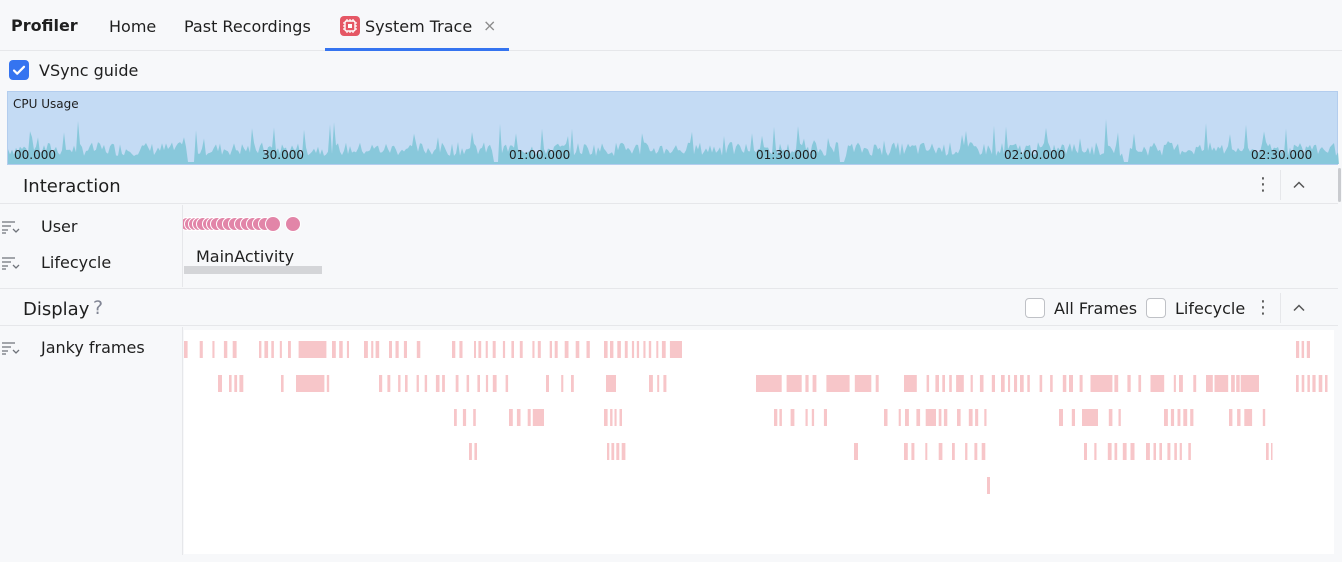 The height and width of the screenshot is (562, 1342). What do you see at coordinates (98, 308) in the screenshot?
I see `help-icon: ?` at bounding box center [98, 308].